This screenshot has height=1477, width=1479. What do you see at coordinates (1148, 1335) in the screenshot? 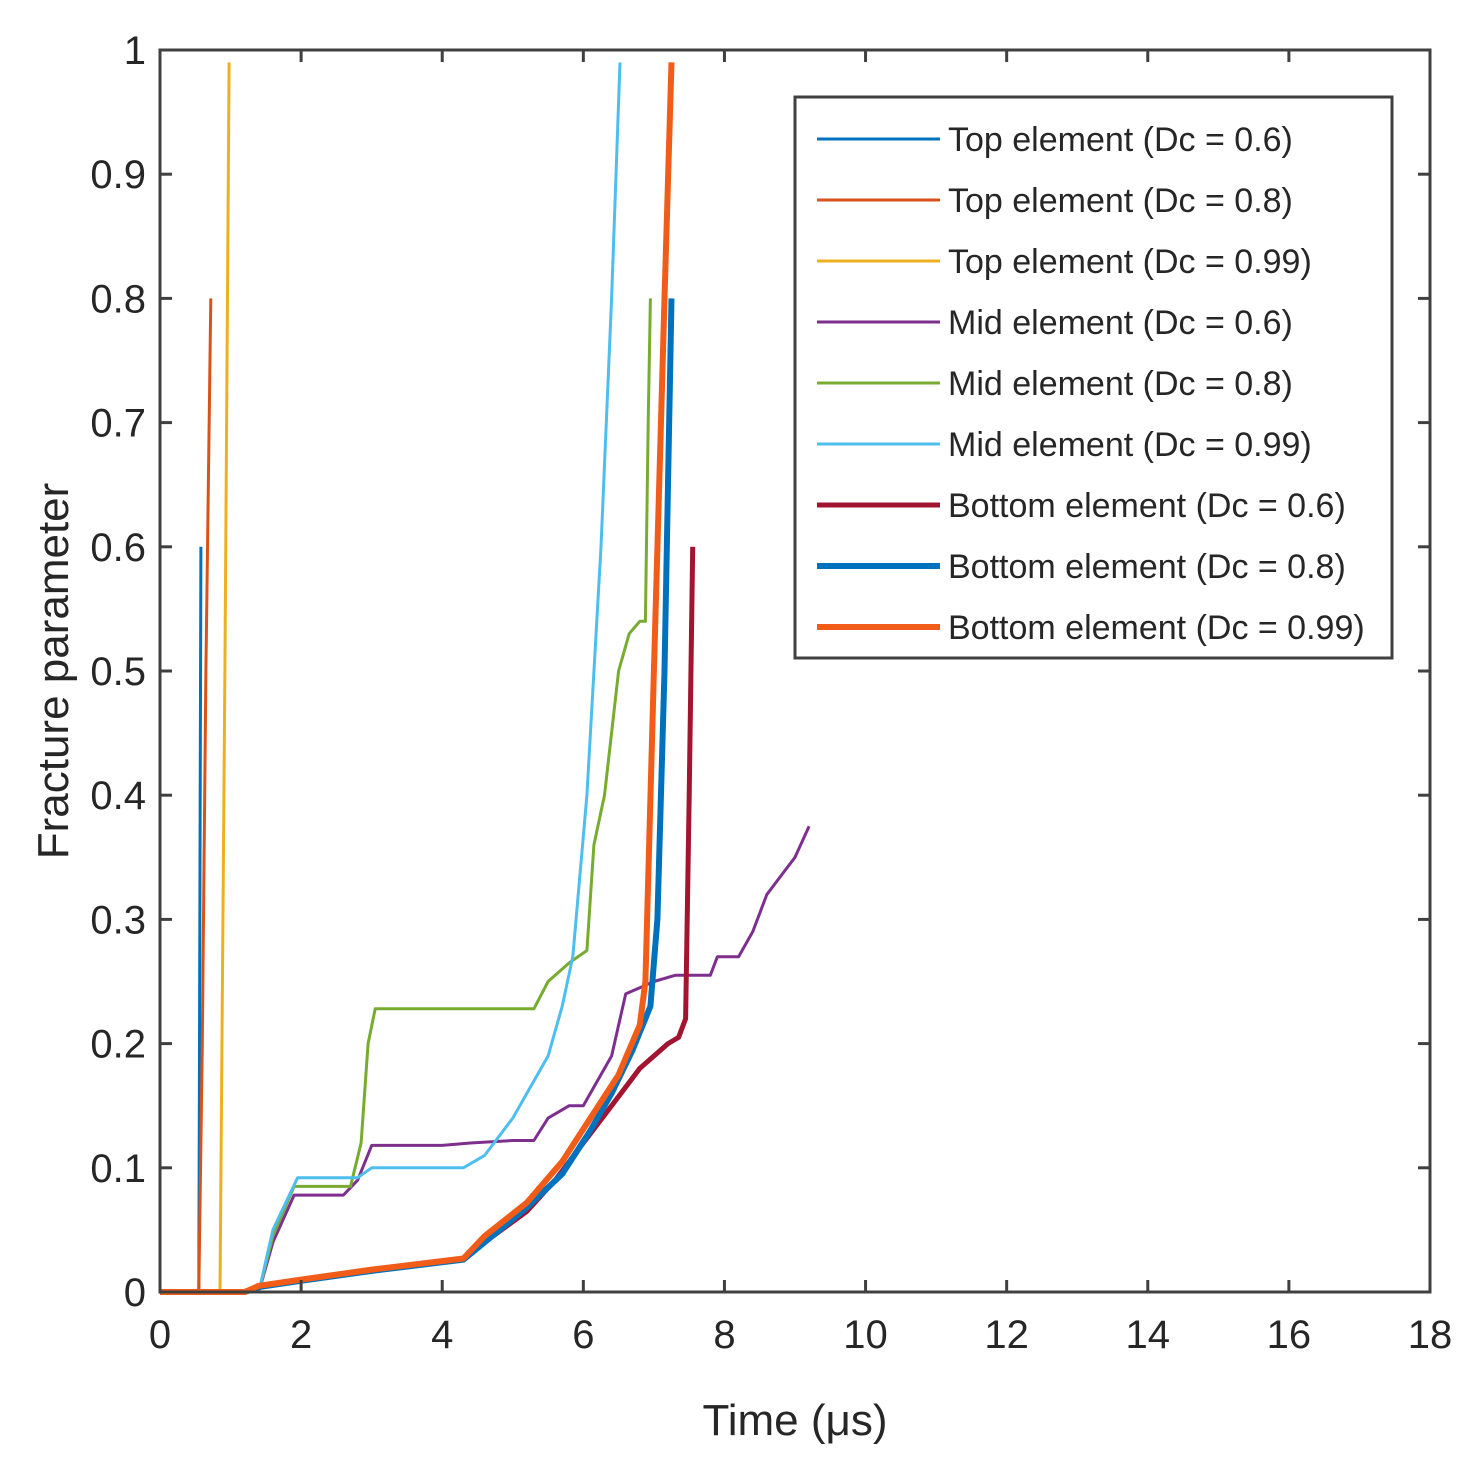
I see `x-tick-label: 14` at bounding box center [1148, 1335].